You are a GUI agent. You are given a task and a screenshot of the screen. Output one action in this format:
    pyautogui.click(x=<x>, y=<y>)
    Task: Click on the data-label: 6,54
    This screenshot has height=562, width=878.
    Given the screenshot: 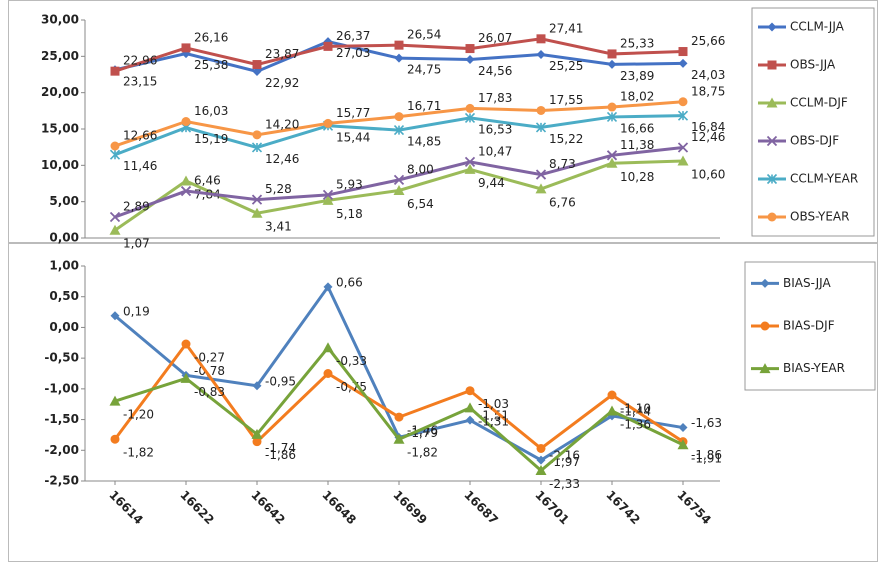 What is the action you would take?
    pyautogui.click(x=420, y=204)
    